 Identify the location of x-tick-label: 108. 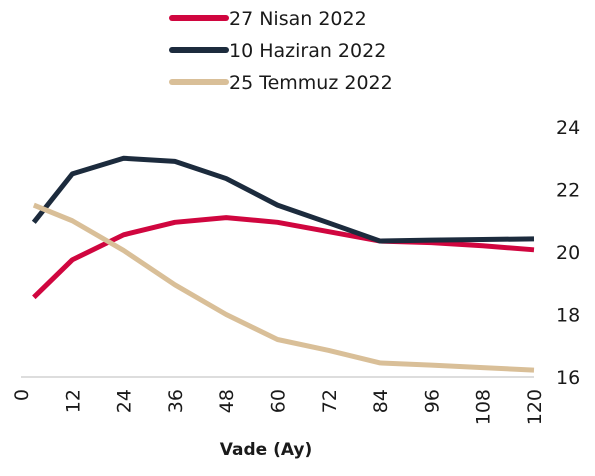
(484, 407).